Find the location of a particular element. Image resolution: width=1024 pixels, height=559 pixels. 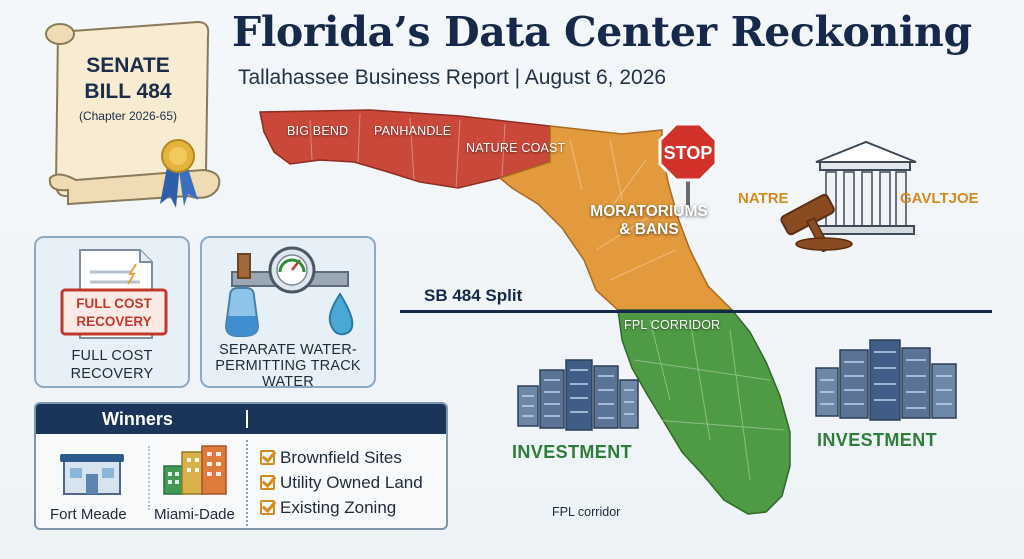

scroll-line-bill: BILL 484 is located at coordinates (127, 91).